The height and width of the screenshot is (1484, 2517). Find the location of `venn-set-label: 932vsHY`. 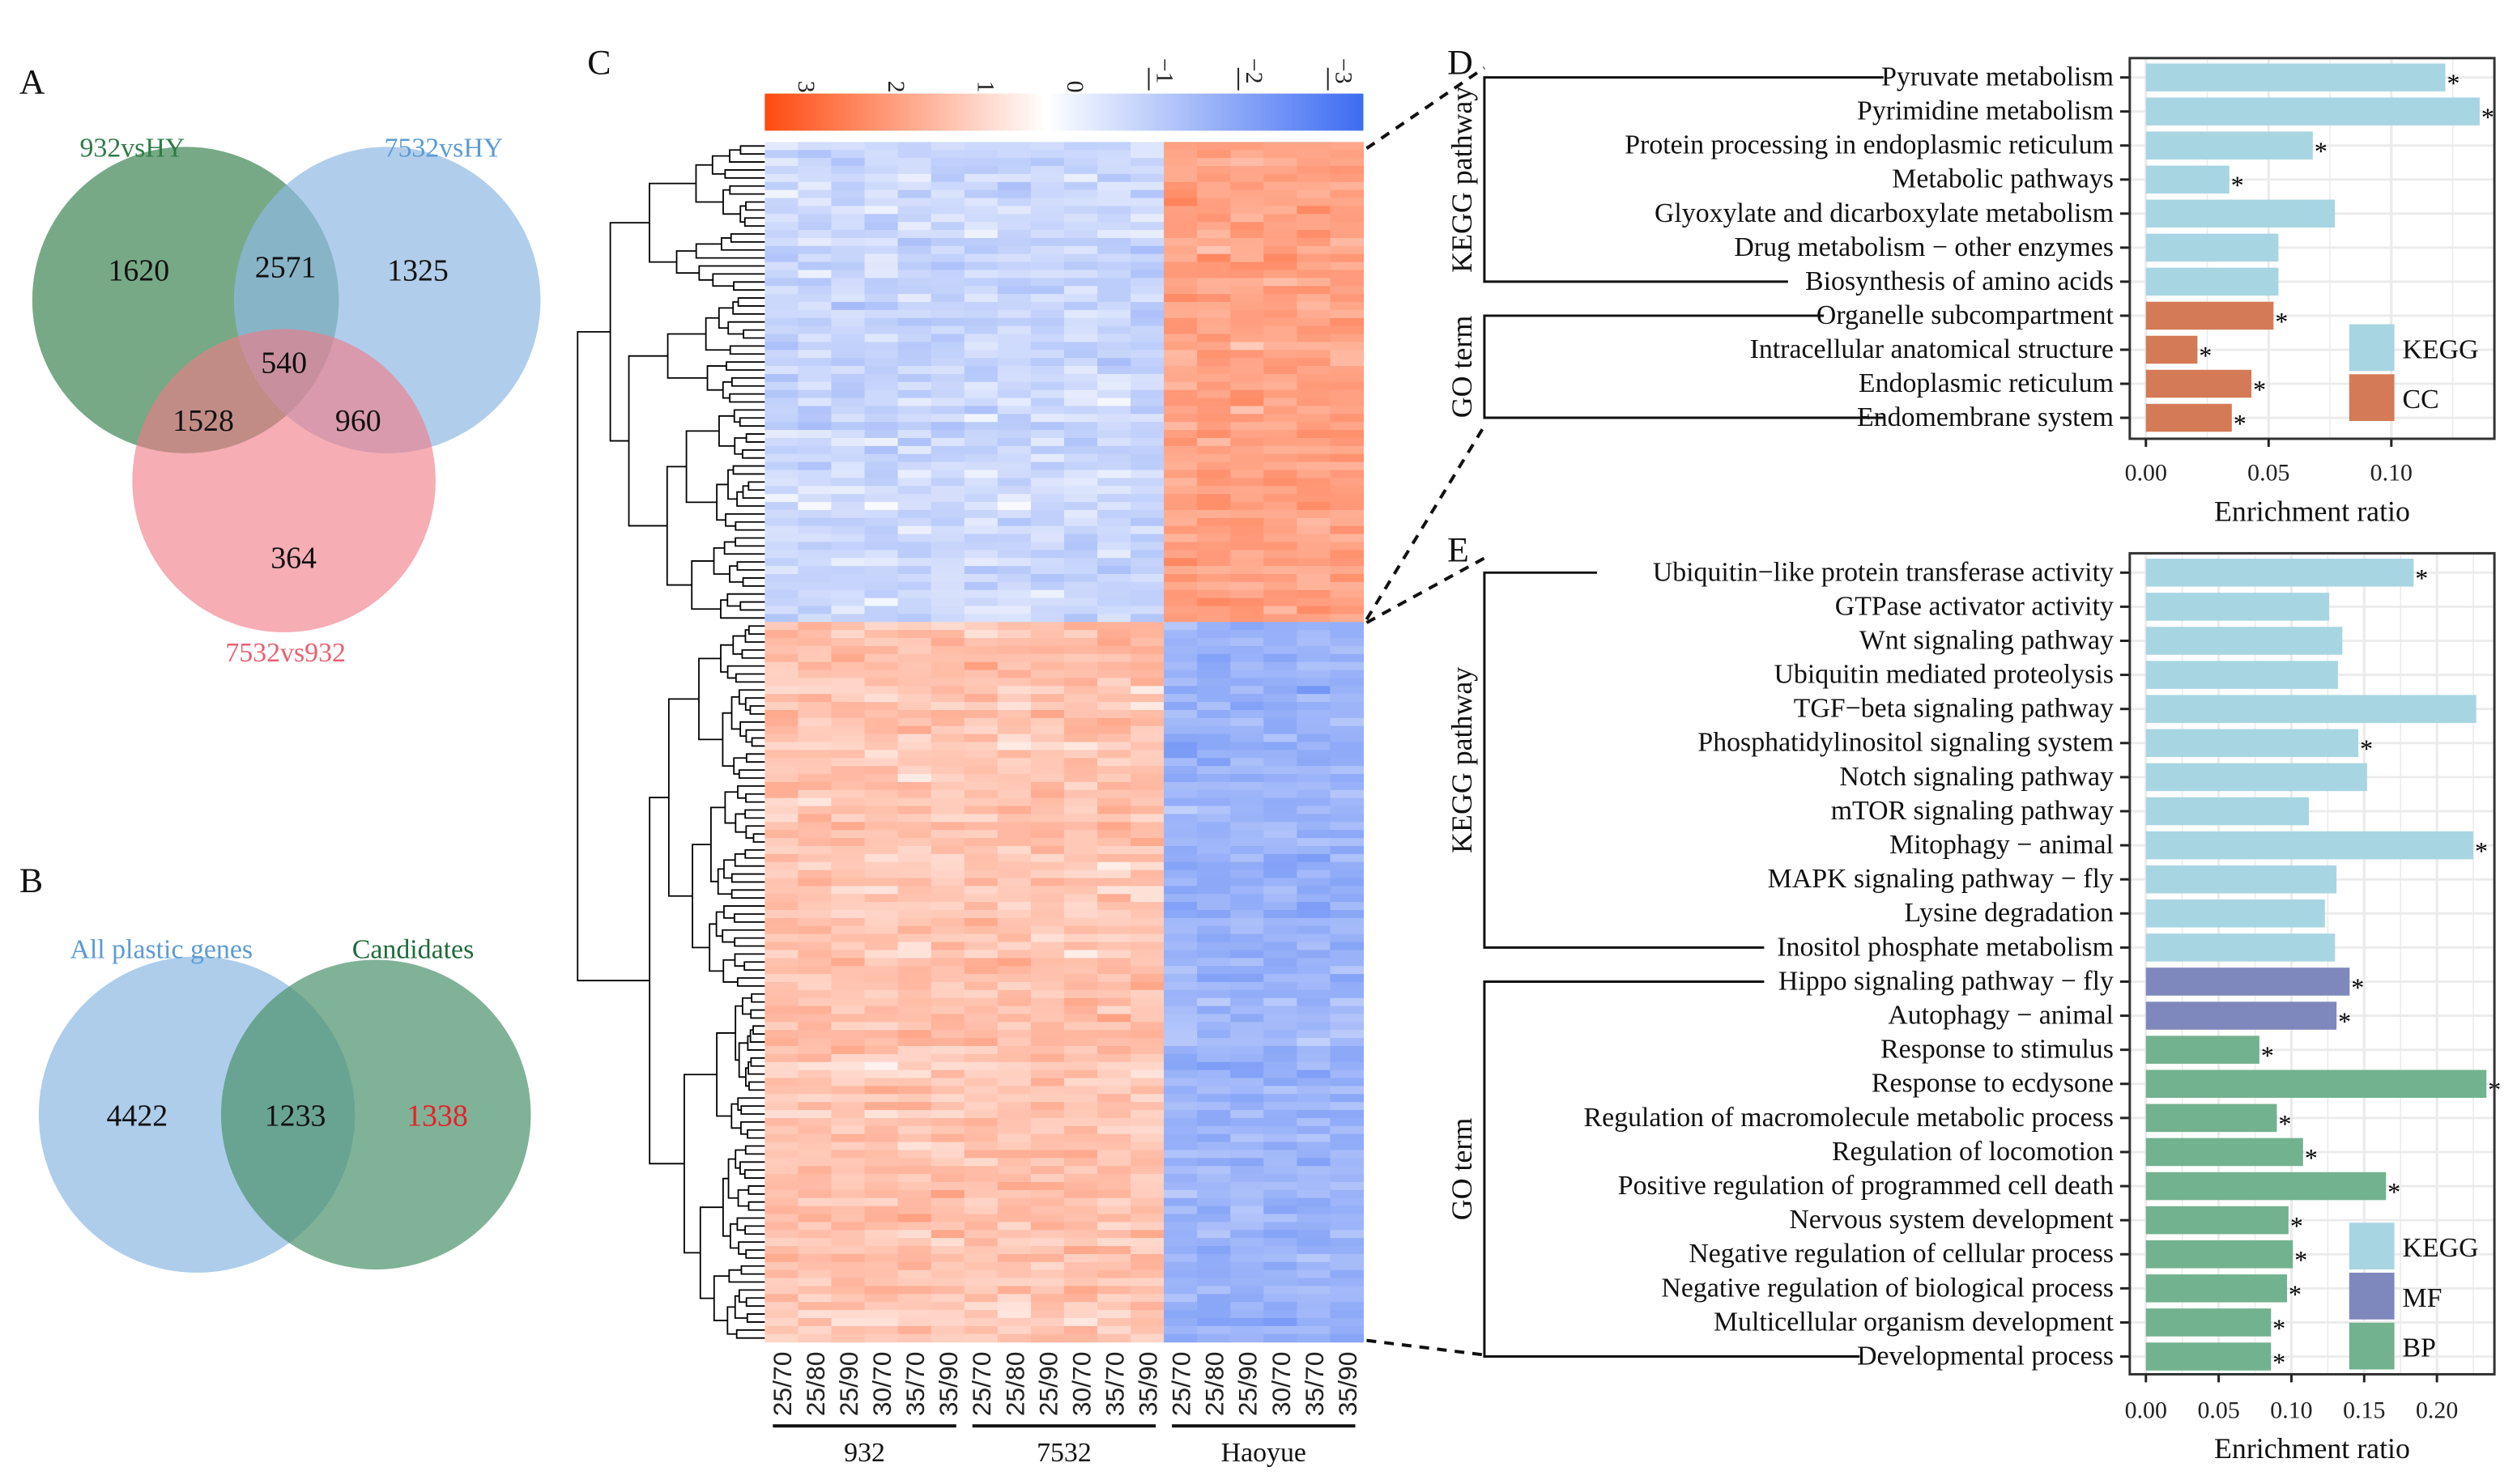

venn-set-label: 932vsHY is located at coordinates (132, 148).